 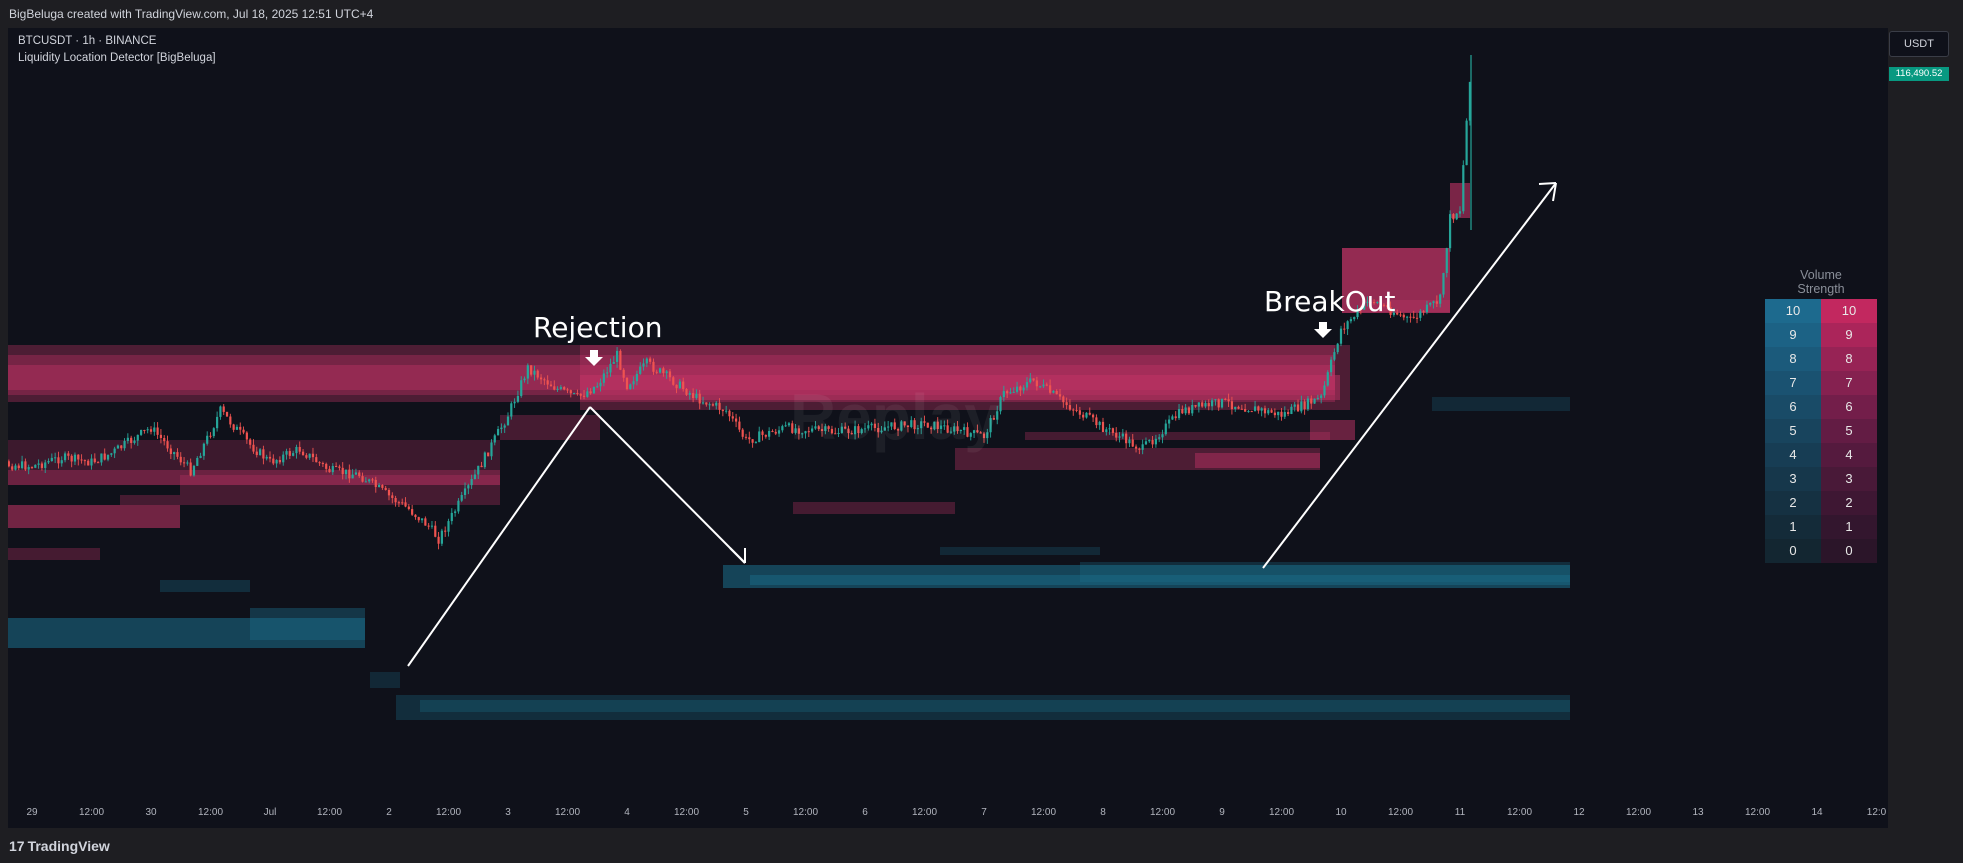 I want to click on x-tick-label: 4, so click(x=627, y=812).